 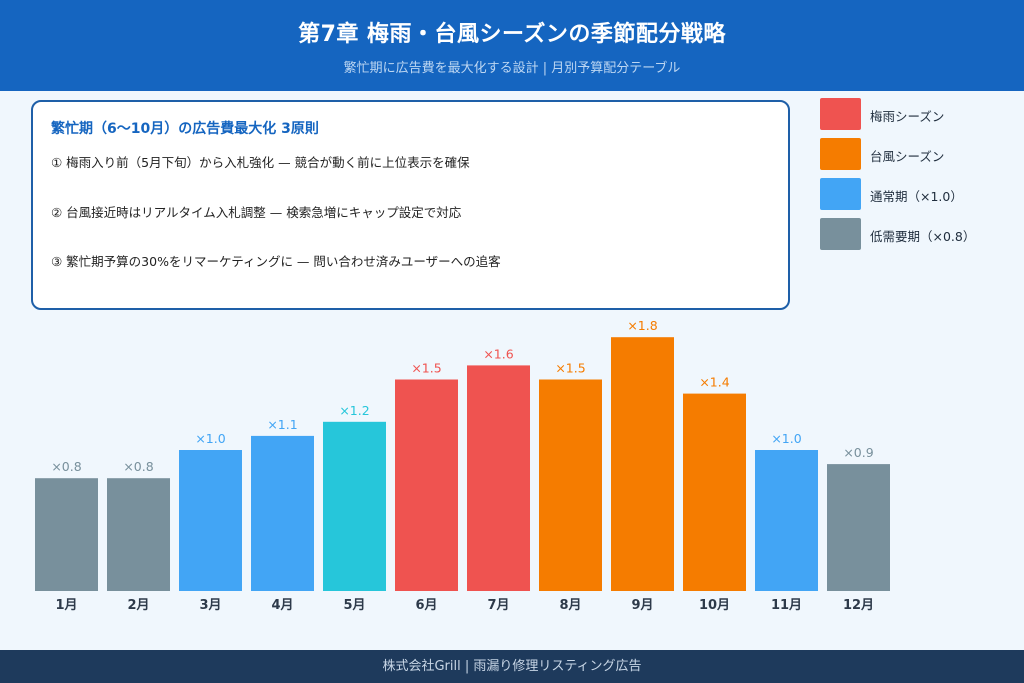 I want to click on legend-label: 低需要期（×0.8）, so click(x=923, y=236).